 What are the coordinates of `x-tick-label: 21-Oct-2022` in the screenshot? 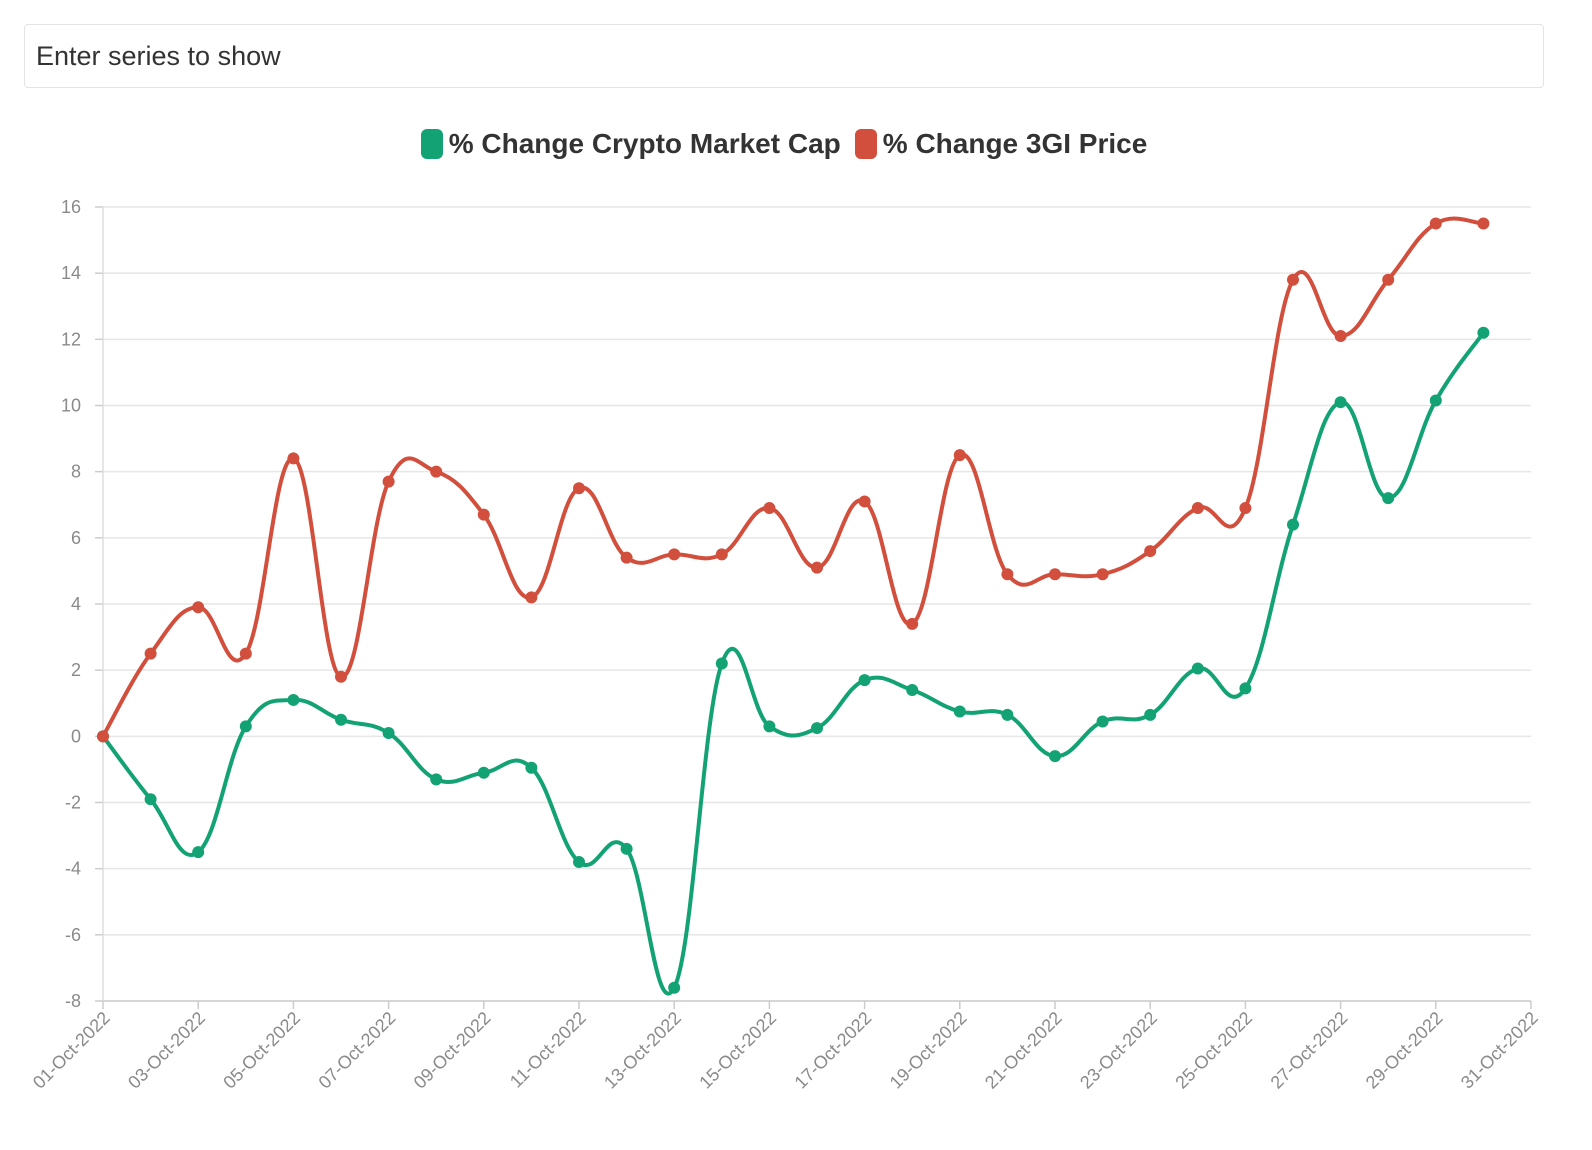 It's located at (1023, 1050).